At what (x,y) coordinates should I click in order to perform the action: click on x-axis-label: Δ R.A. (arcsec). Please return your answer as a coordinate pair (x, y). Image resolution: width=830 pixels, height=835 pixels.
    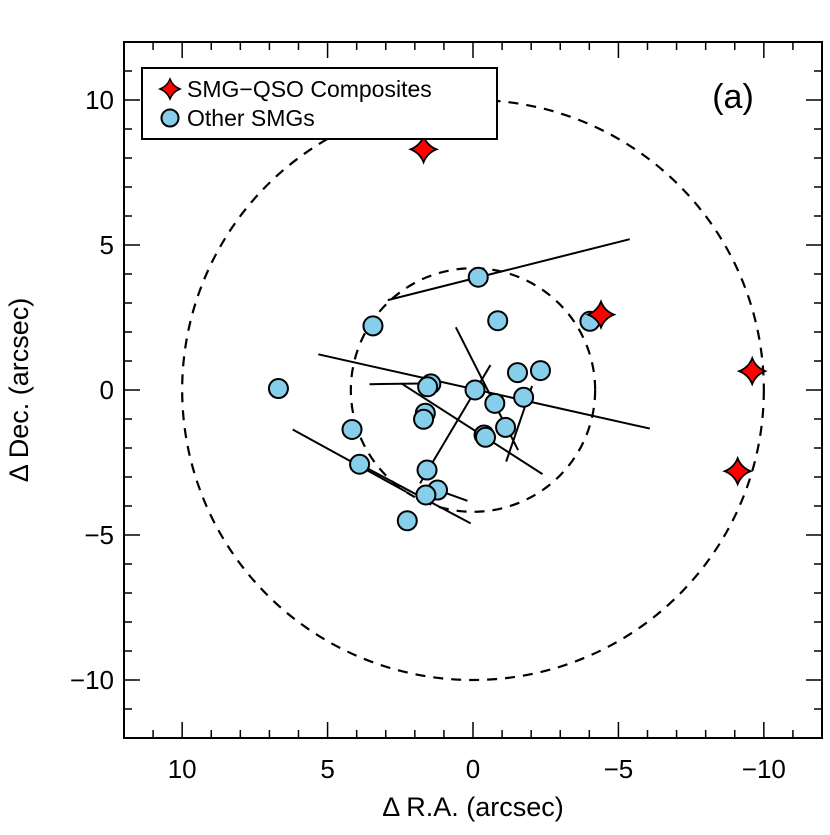
    Looking at the image, I should click on (473, 807).